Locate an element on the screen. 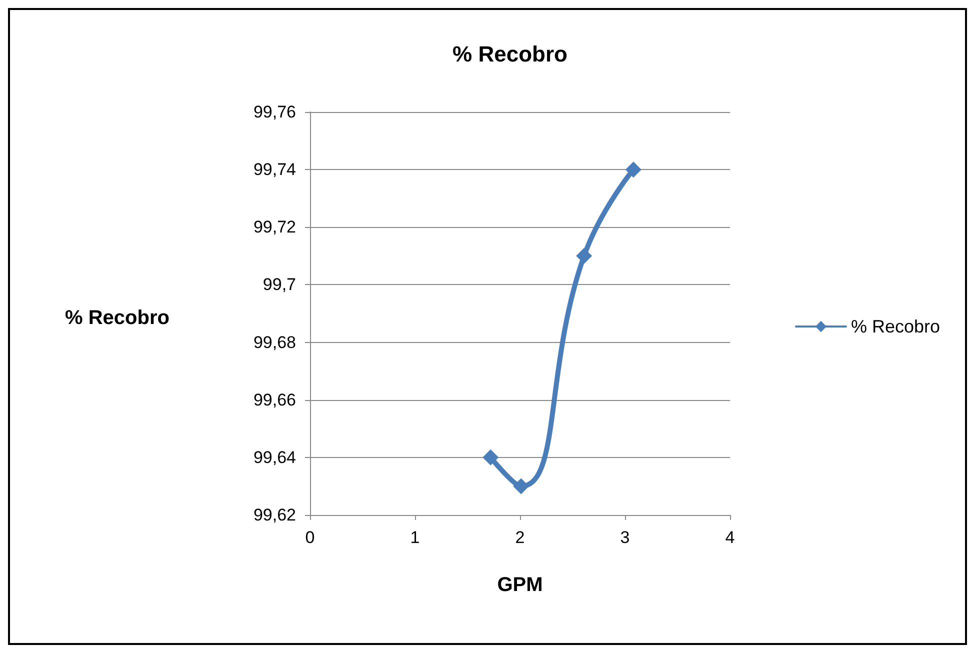  x-tick-label: 4 is located at coordinates (730, 537).